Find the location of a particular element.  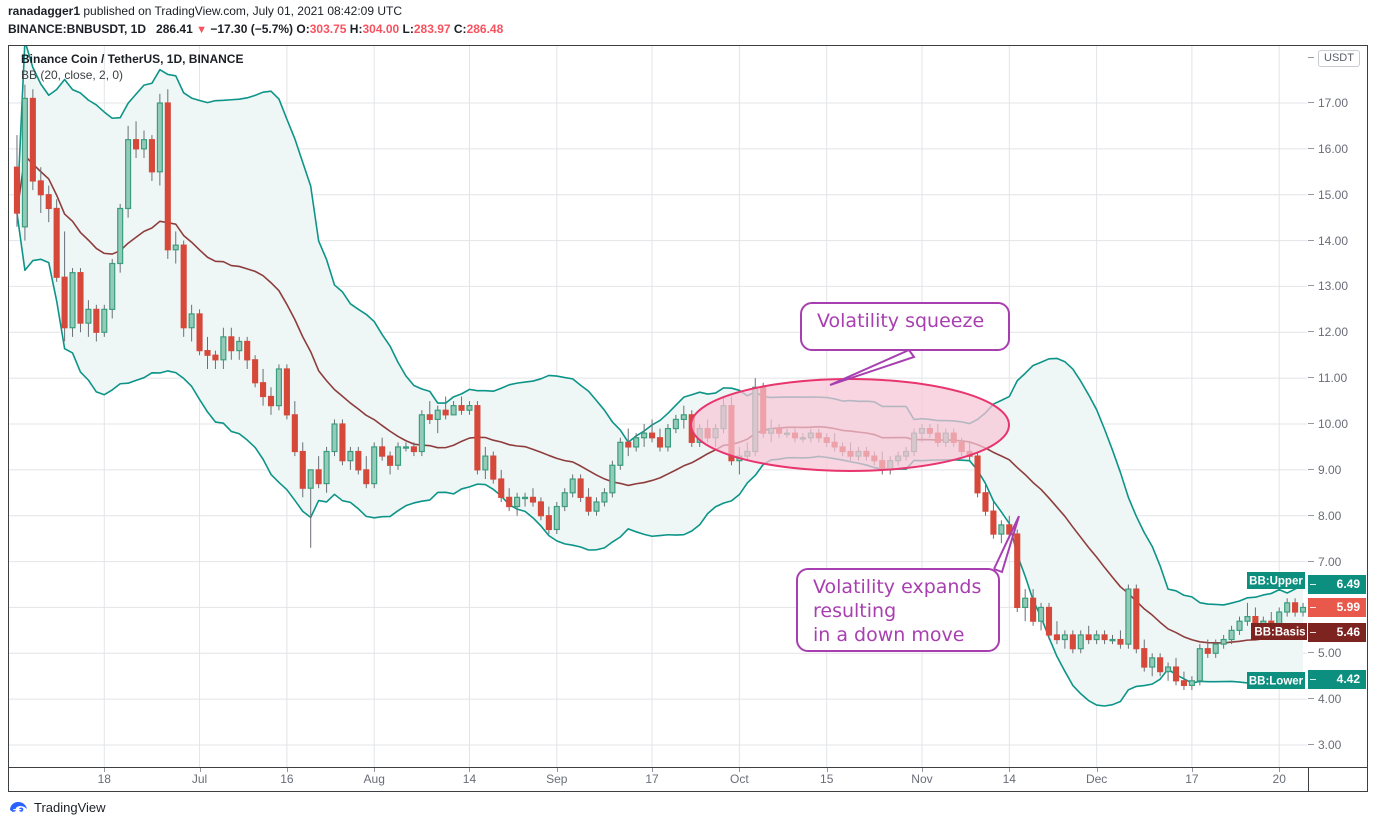

high-value: 304.00 is located at coordinates (381, 29).